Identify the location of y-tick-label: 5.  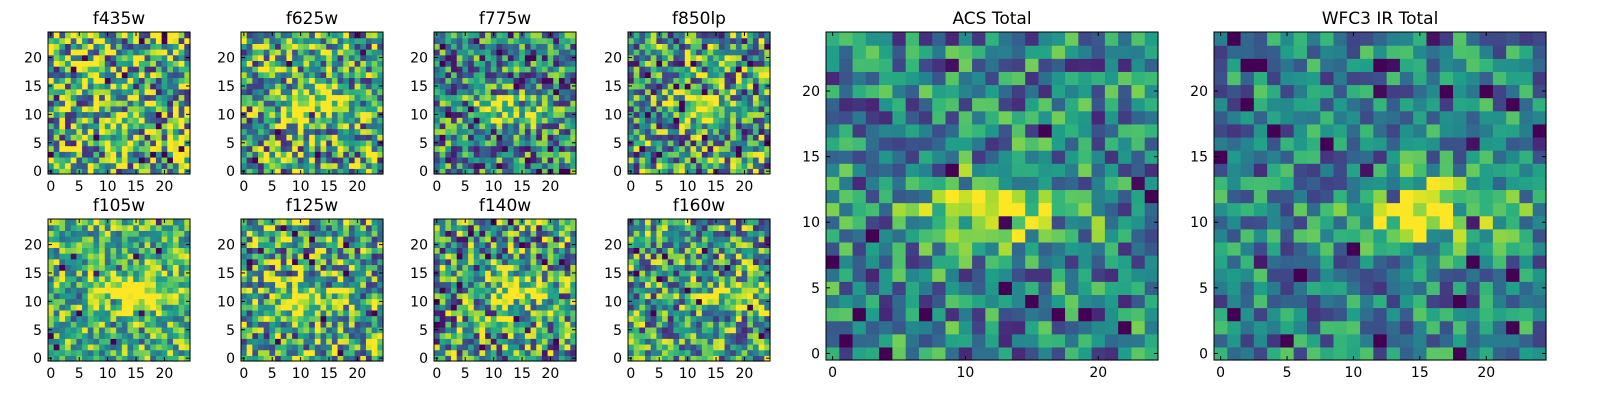
(423, 144).